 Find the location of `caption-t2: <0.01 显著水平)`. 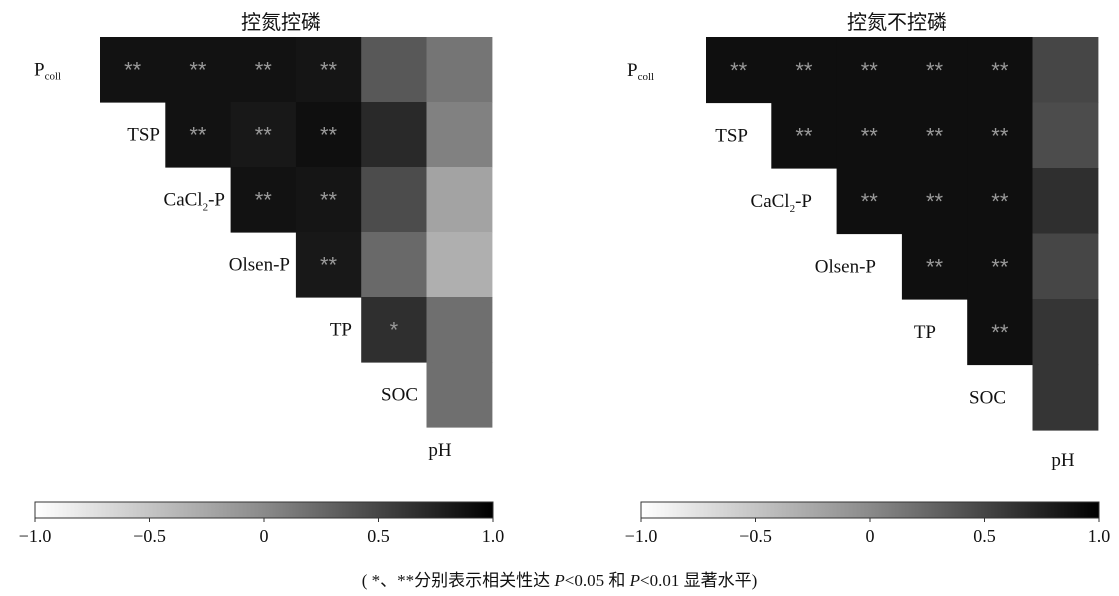

caption-t2: <0.01 显著水平) is located at coordinates (699, 580).